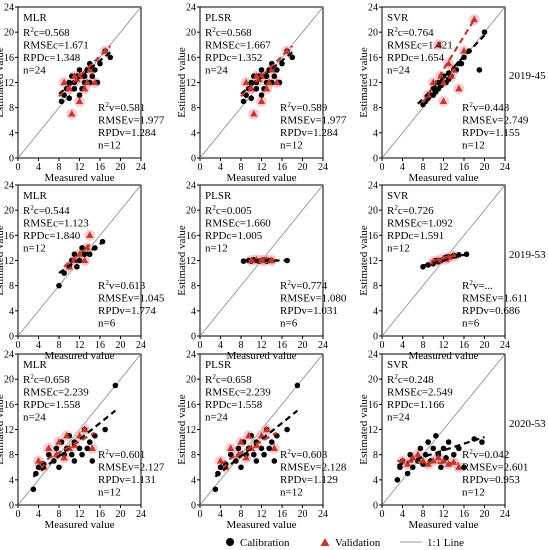 This screenshot has height=550, width=548. I want to click on validation-stat: RMSEv=1.045, so click(131, 299).